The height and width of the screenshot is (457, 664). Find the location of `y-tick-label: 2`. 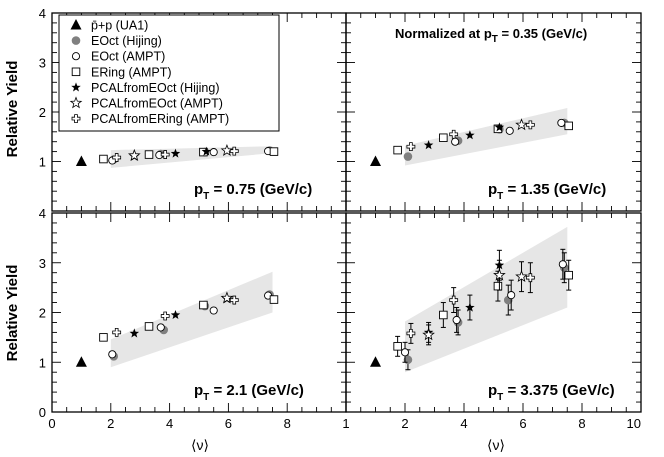

y-tick-label: 2 is located at coordinates (42, 313).